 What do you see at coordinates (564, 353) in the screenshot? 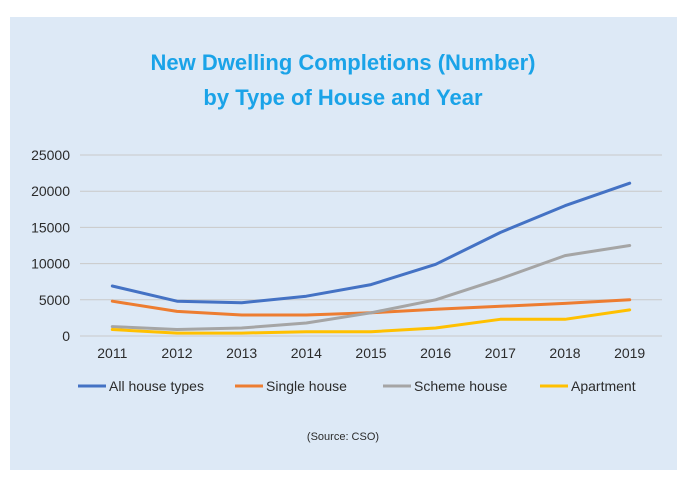
I see `x-tick-label: 2018` at bounding box center [564, 353].